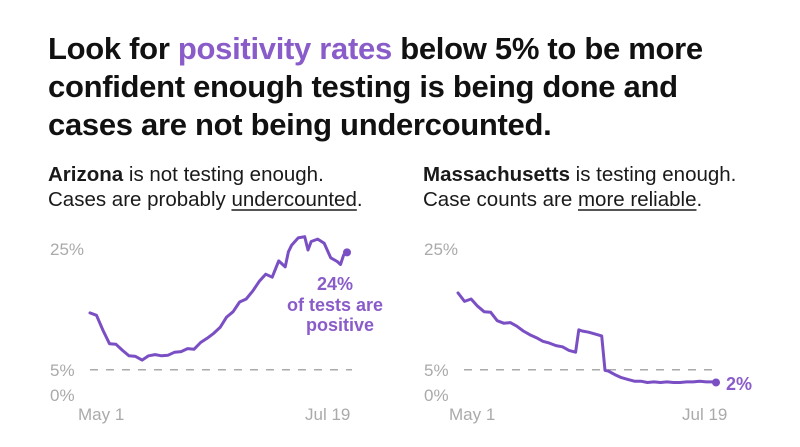 This screenshot has width=800, height=447. What do you see at coordinates (739, 384) in the screenshot?
I see `annotation-value: 2%` at bounding box center [739, 384].